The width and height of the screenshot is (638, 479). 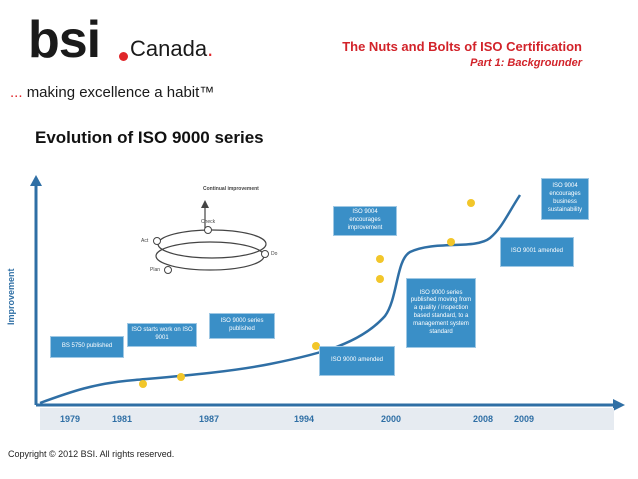 I want to click on cycle-do-label: Do, so click(x=274, y=254).